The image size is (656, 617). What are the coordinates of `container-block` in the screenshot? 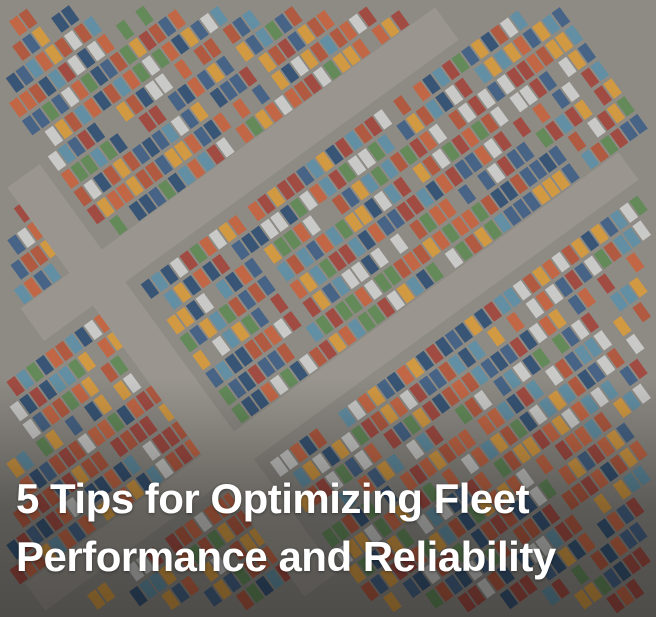 It's located at (34, 253).